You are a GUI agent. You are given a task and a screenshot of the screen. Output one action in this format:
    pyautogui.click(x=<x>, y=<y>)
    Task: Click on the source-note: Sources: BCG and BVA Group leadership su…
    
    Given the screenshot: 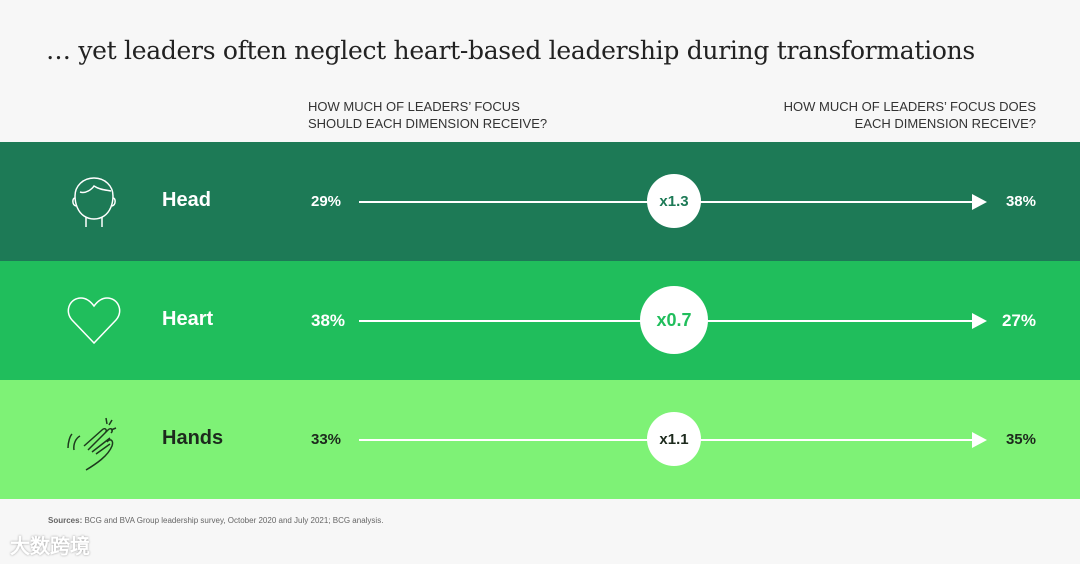 What is the action you would take?
    pyautogui.click(x=215, y=520)
    